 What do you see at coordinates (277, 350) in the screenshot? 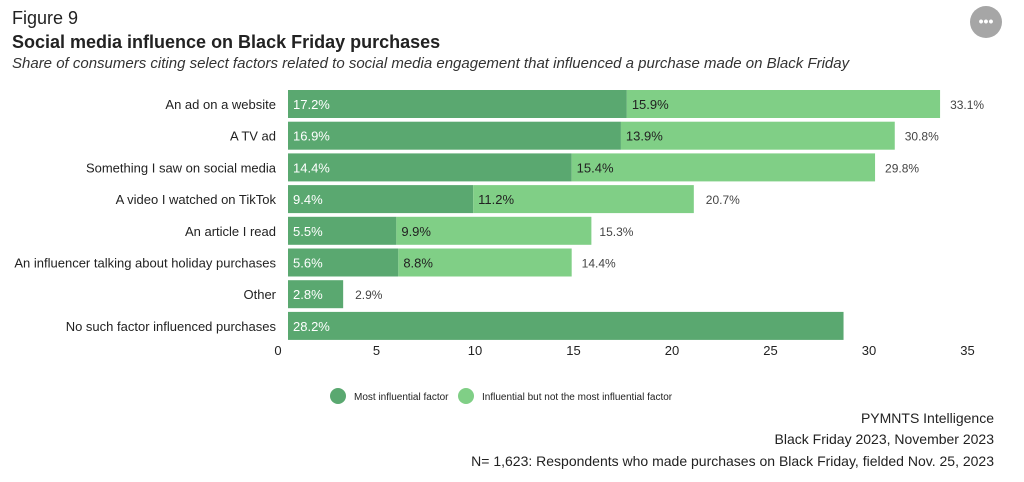
I see `x-tick-label: 0` at bounding box center [277, 350].